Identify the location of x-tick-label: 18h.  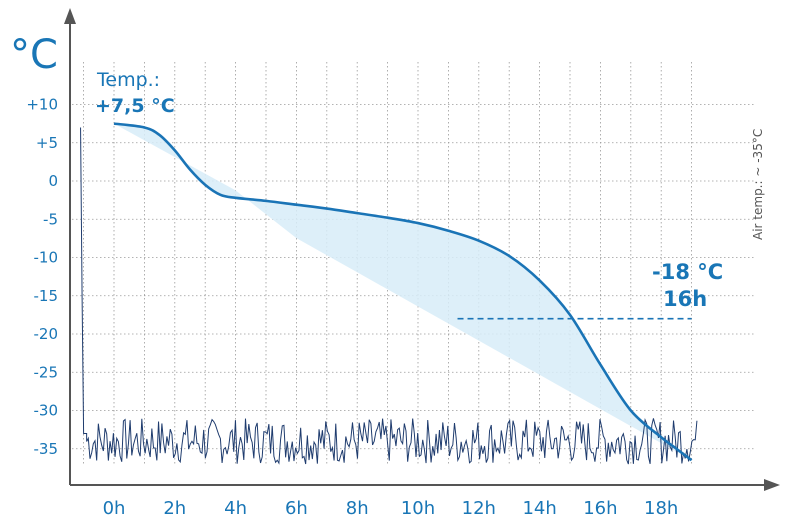
(661, 508).